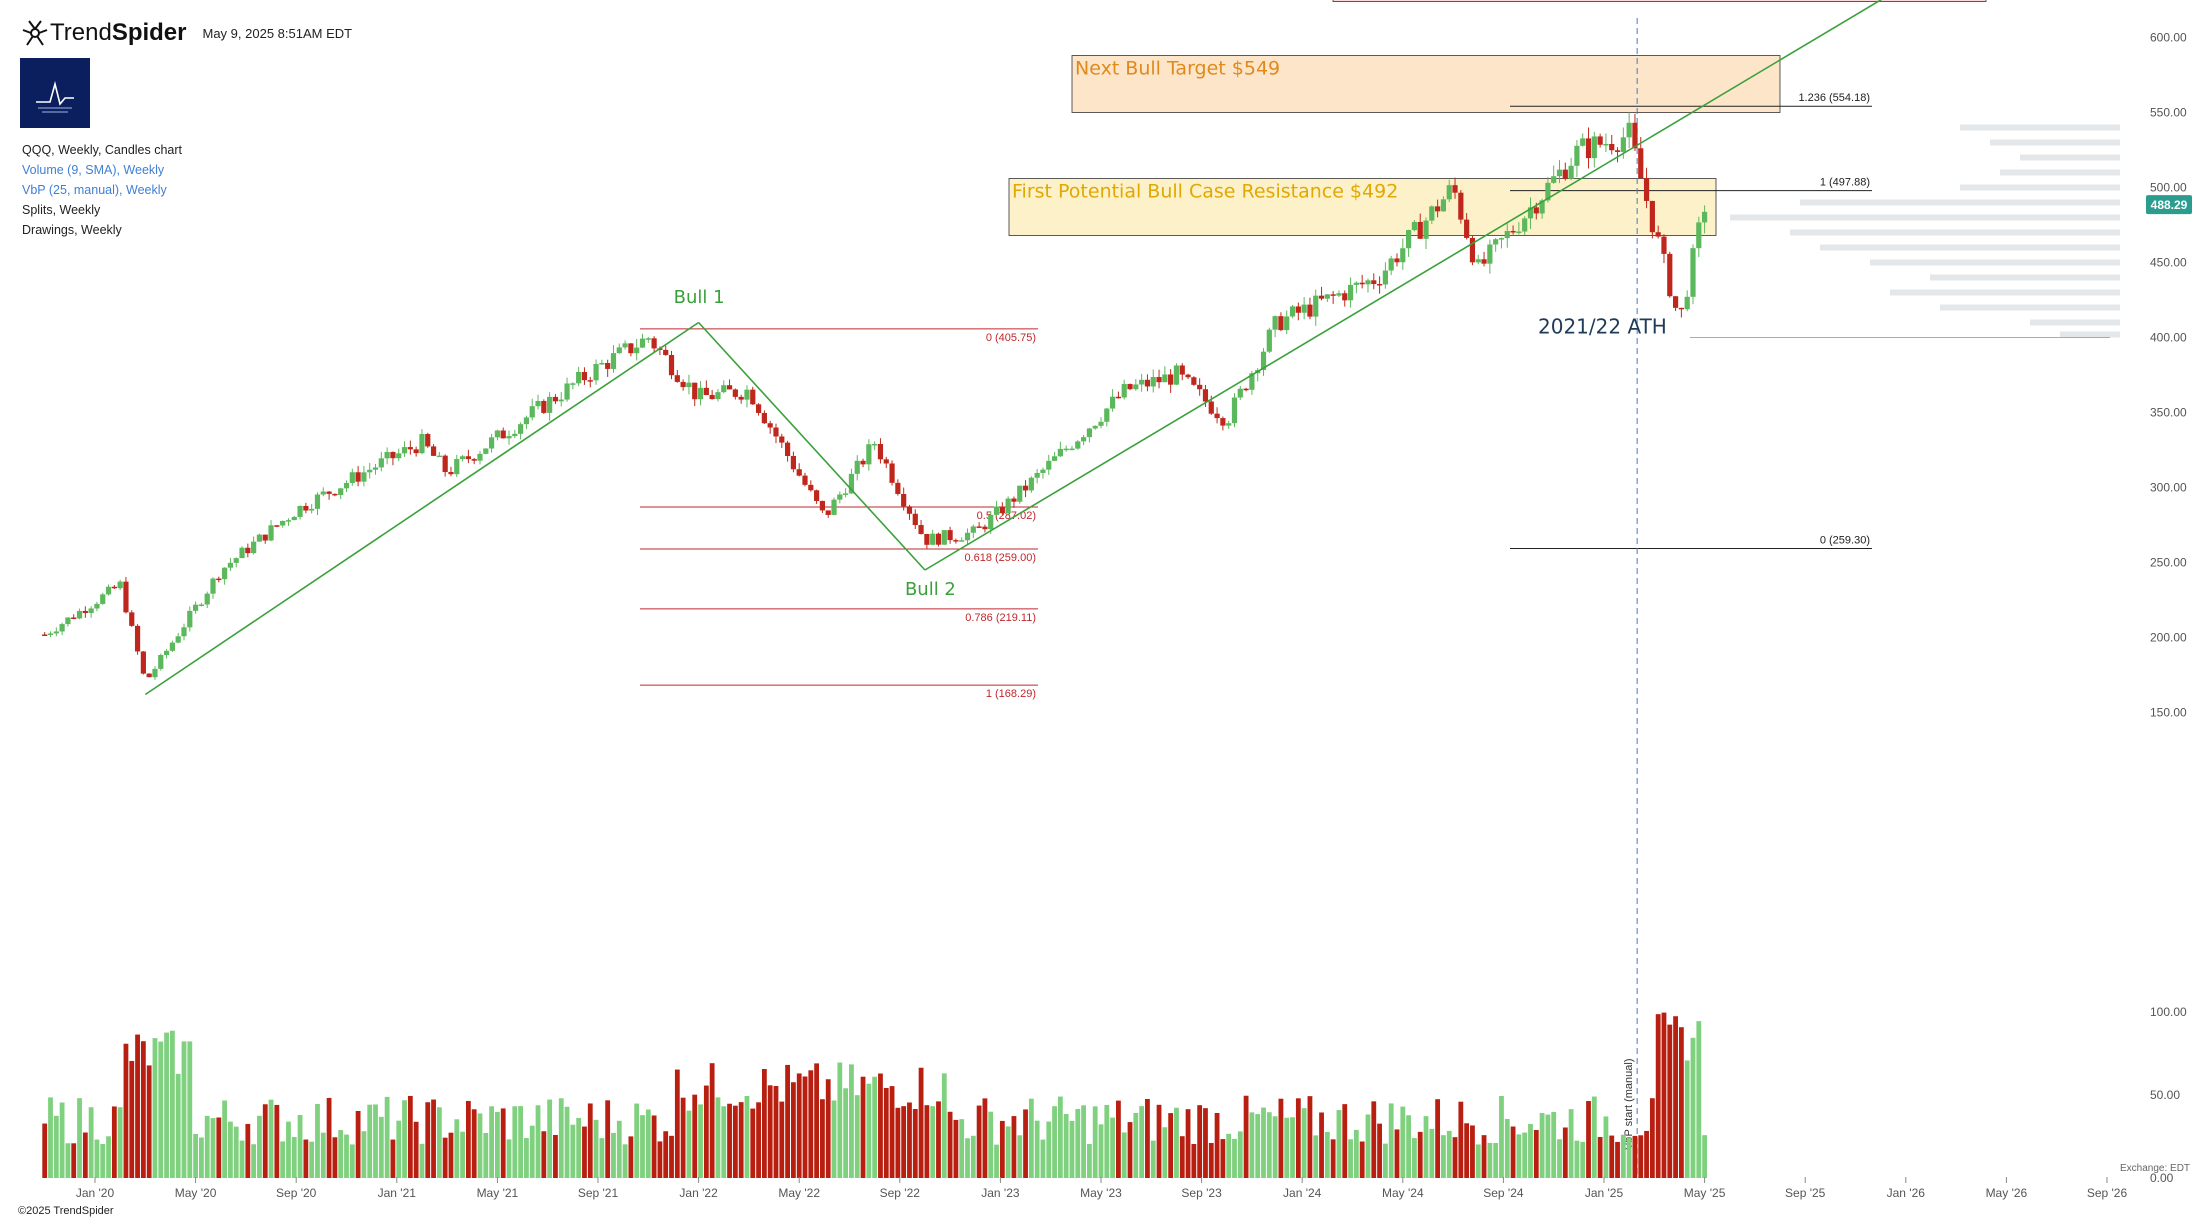 This screenshot has height=1220, width=2207. What do you see at coordinates (102, 150) in the screenshot?
I see `legend-title: QQQ, Weekly, Candles chart` at bounding box center [102, 150].